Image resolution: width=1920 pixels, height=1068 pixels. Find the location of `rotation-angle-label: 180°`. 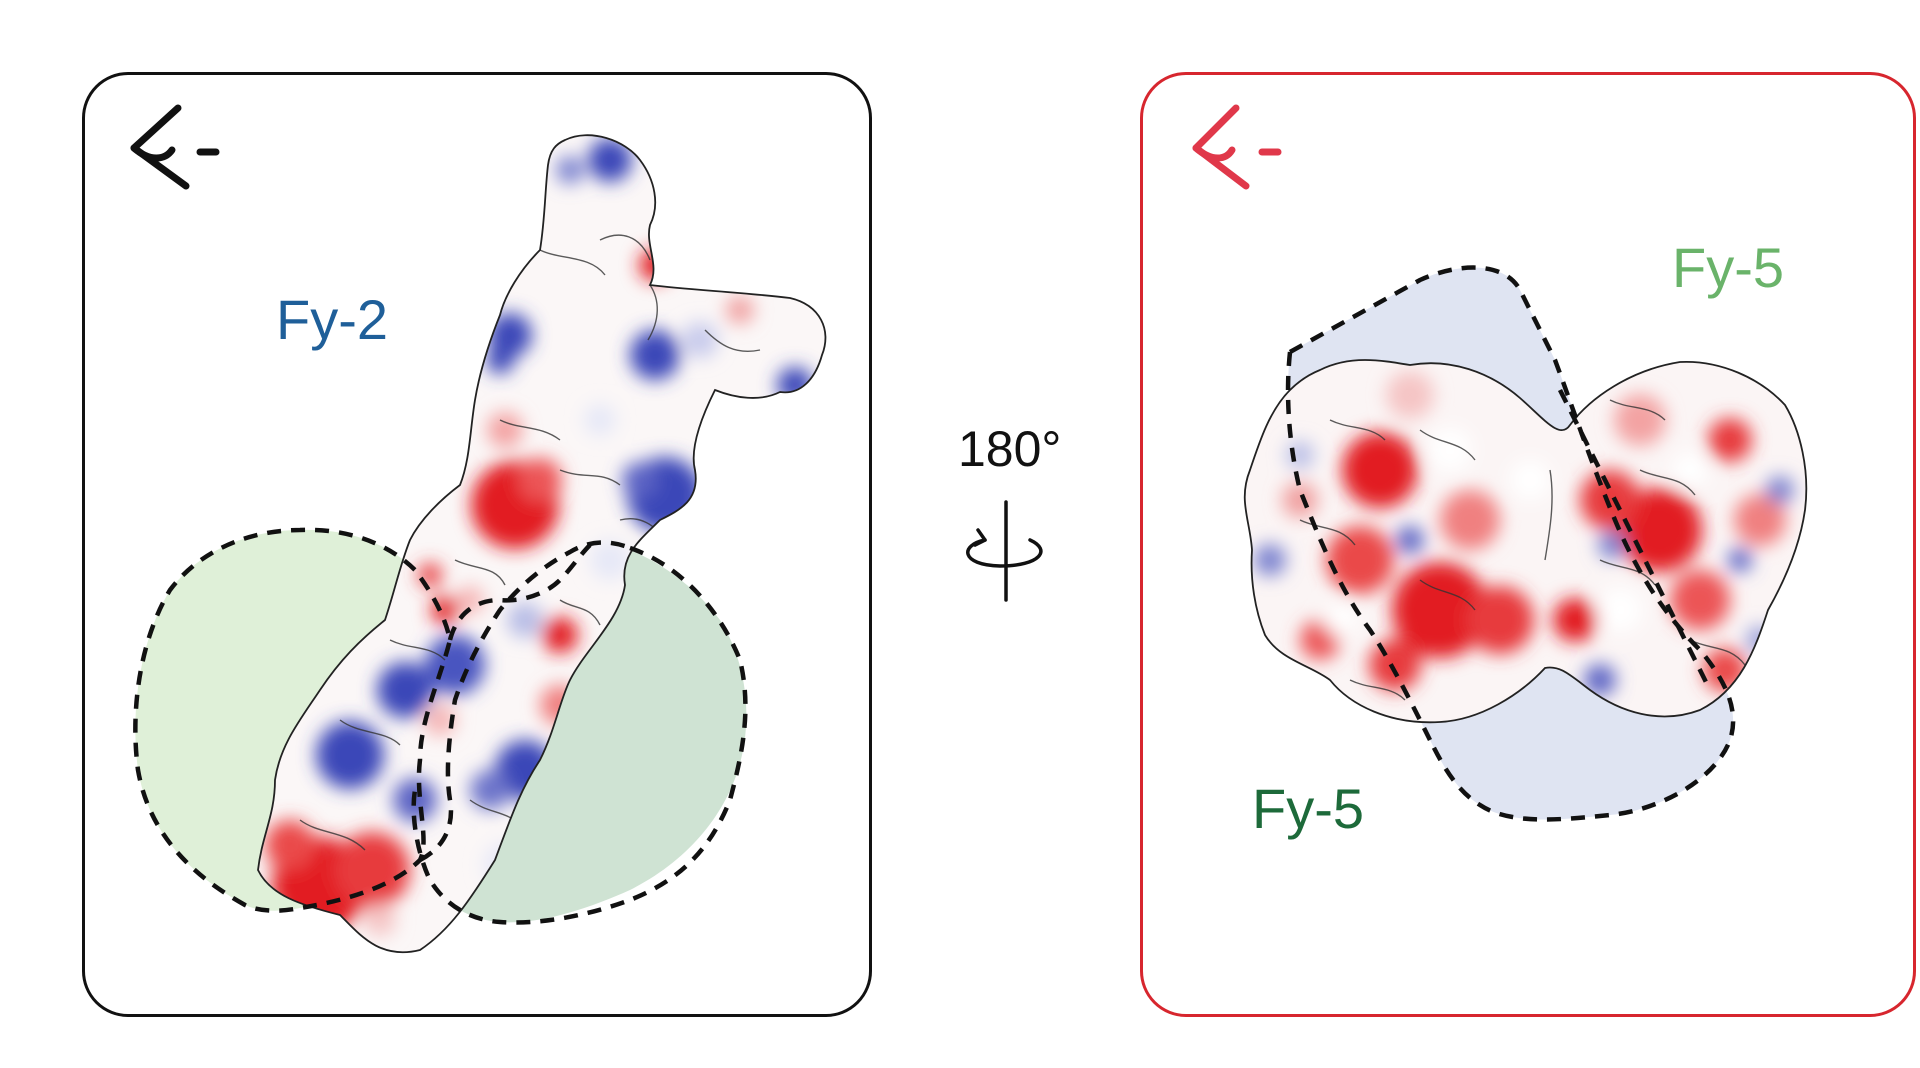

rotation-angle-label: 180° is located at coordinates (1010, 449).